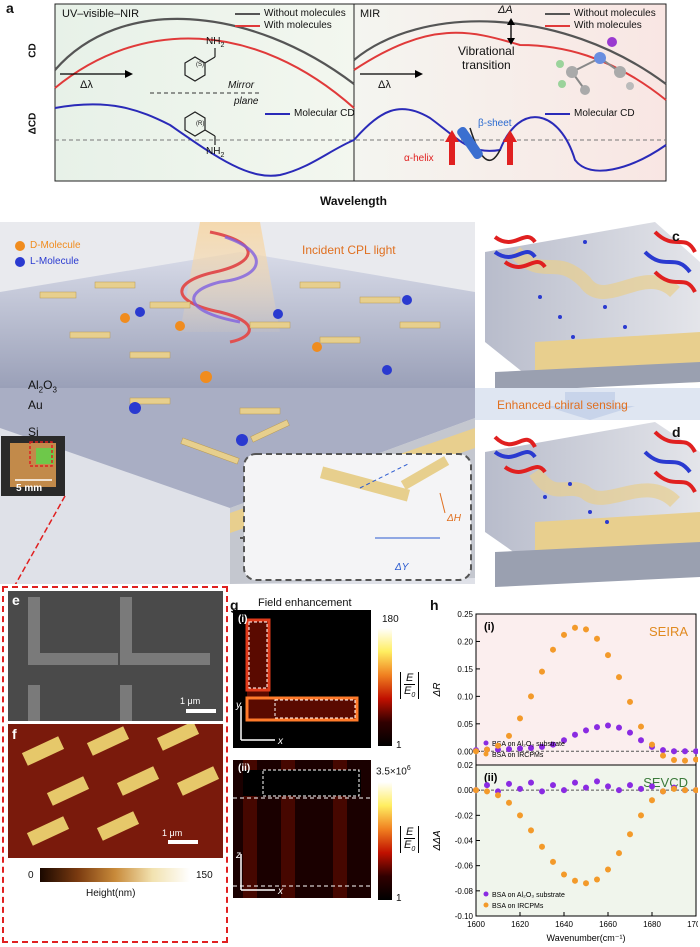 Image resolution: width=700 pixels, height=947 pixels. What do you see at coordinates (33, 432) in the screenshot?
I see `b-si: Si` at bounding box center [33, 432].